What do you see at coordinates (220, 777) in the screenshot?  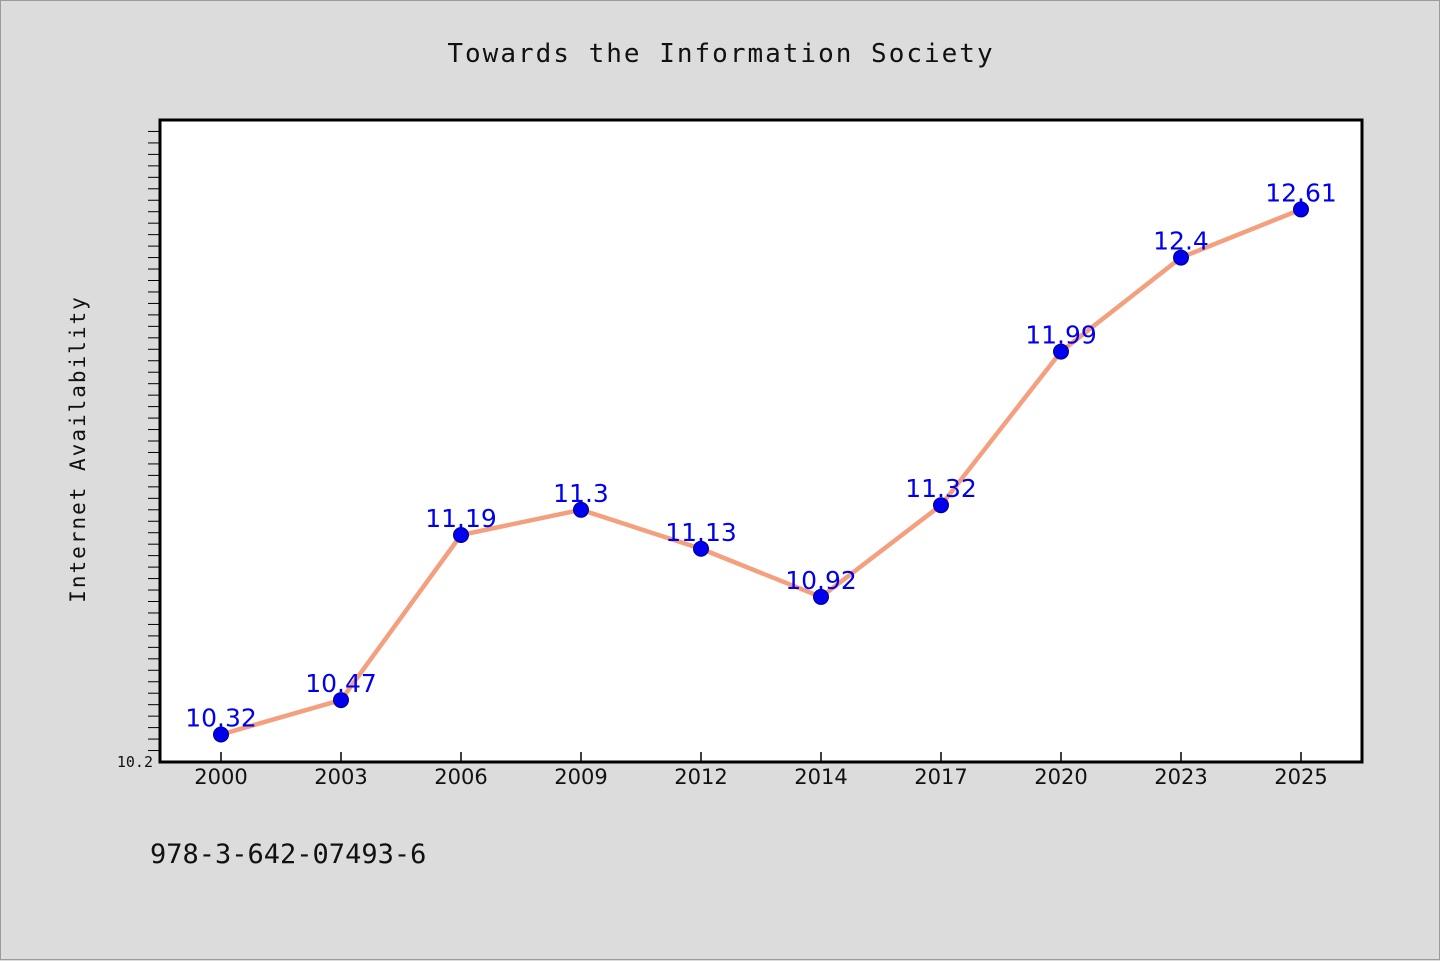 I see `x-tick-label: 2000` at bounding box center [220, 777].